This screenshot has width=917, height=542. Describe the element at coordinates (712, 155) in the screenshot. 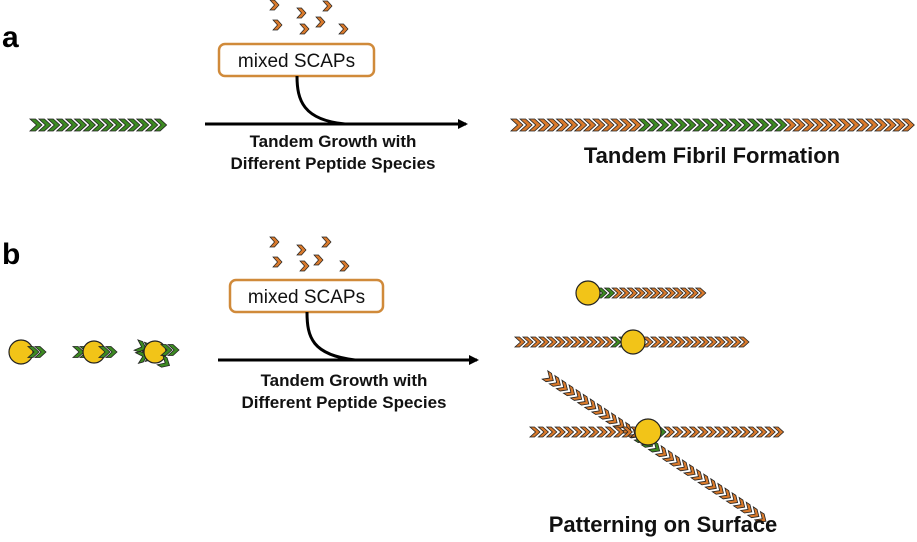

I see `result-label-a: Tandem Fibril Formation` at that location.